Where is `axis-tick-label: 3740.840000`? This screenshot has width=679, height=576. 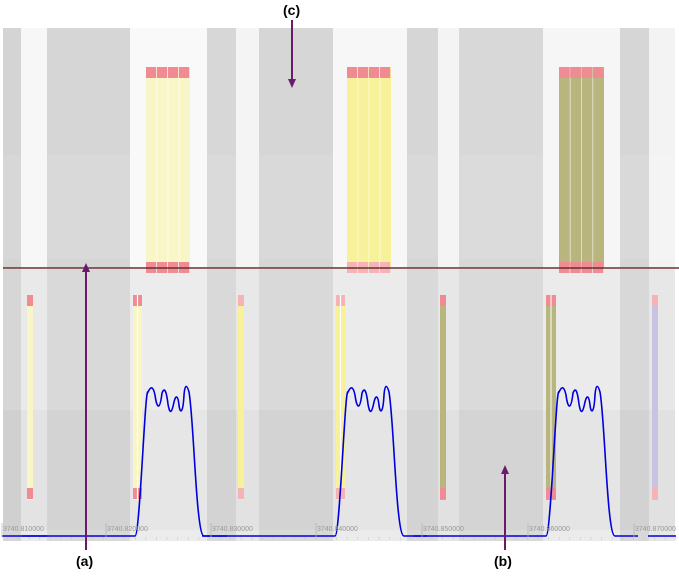 axis-tick-label: 3740.840000 is located at coordinates (337, 529).